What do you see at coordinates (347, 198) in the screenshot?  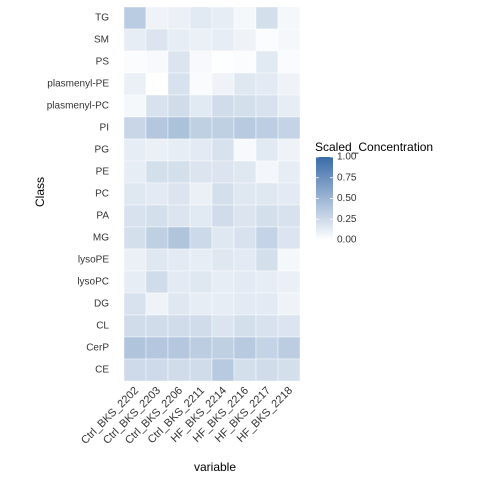 I see `colorbar-tick-label: 0.50` at bounding box center [347, 198].